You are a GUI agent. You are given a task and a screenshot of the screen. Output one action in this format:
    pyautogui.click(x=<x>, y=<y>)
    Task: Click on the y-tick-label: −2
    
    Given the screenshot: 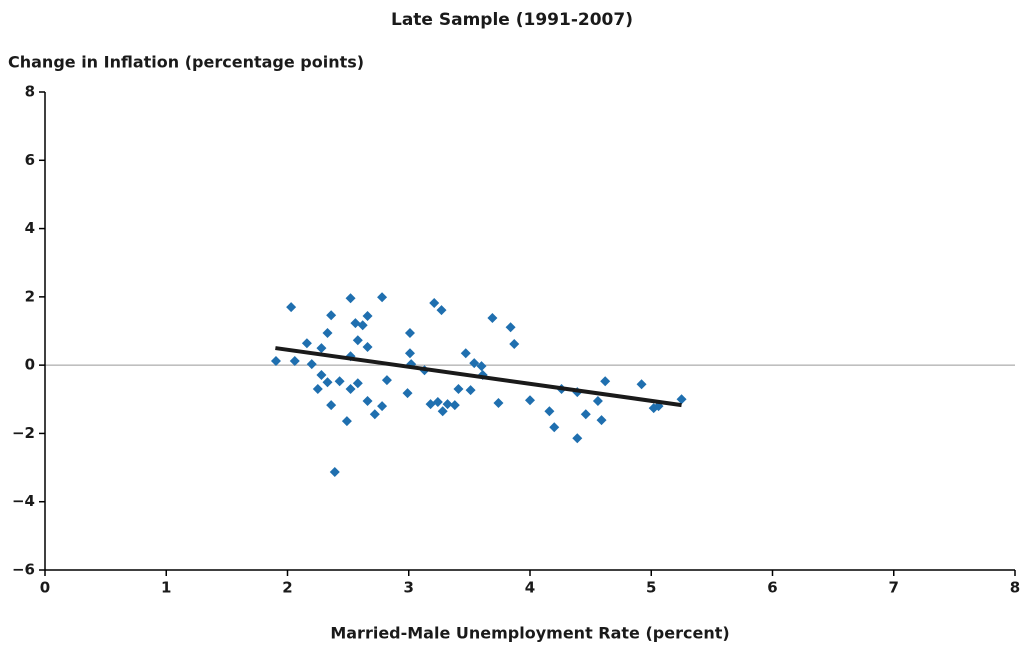 What is the action you would take?
    pyautogui.click(x=23, y=433)
    